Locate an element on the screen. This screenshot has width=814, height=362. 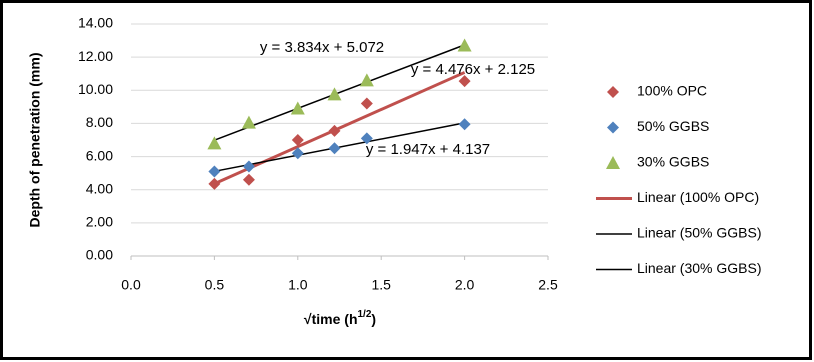
x-axis-title: √time (h1/2) is located at coordinates (340, 318).